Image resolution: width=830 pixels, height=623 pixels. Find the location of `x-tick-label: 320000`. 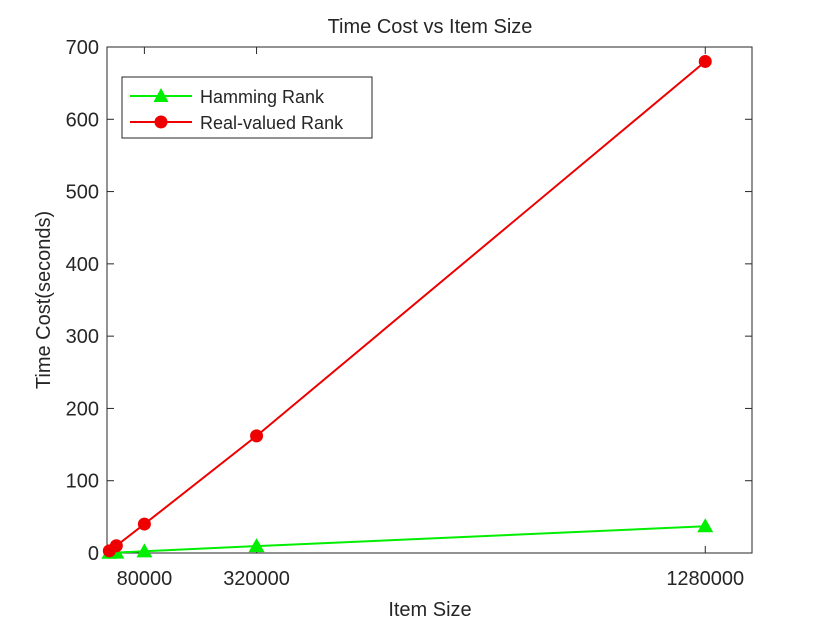

x-tick-label: 320000 is located at coordinates (256, 579).